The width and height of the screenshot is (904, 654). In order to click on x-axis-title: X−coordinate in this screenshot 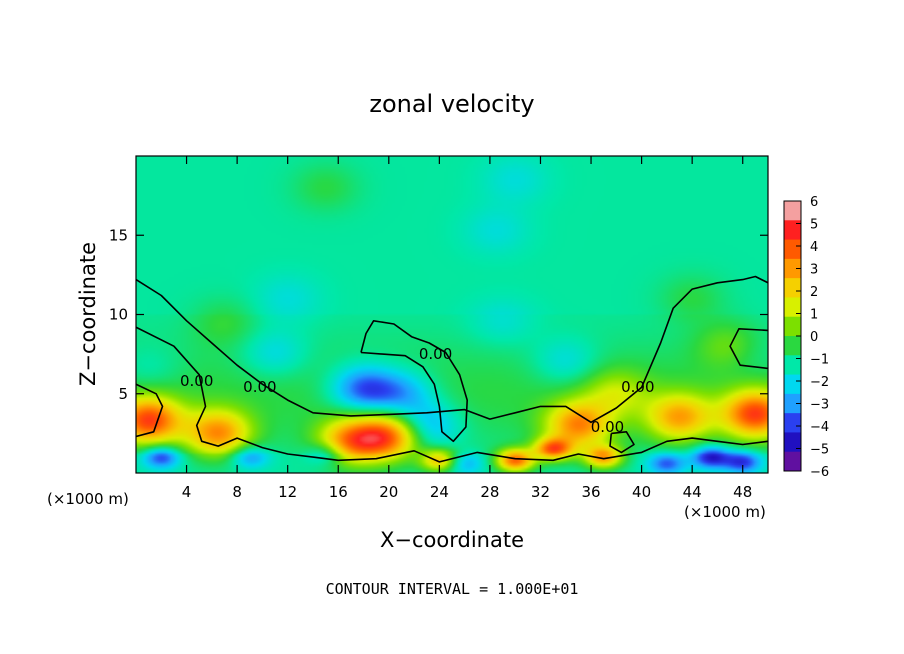, I will do `click(452, 540)`.